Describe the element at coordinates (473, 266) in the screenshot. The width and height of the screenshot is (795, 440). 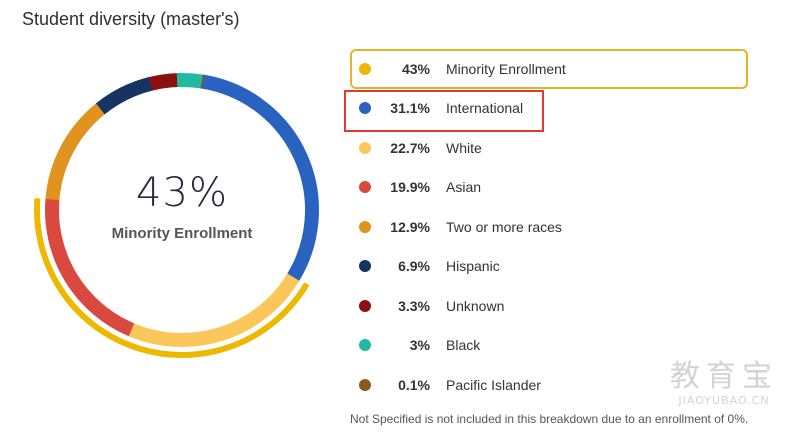
I see `legend-label: Hispanic` at that location.